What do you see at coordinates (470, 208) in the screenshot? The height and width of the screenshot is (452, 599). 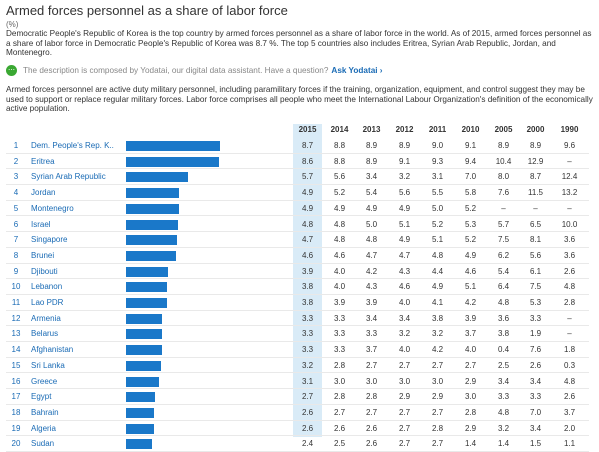 I see `value-cell-2010: 5.2` at bounding box center [470, 208].